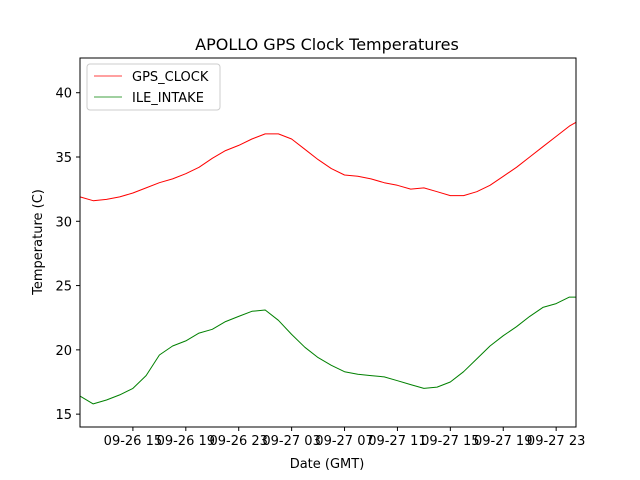 Image resolution: width=640 pixels, height=480 pixels. What do you see at coordinates (63, 351) in the screenshot?
I see `y-tick-label: 20` at bounding box center [63, 351].